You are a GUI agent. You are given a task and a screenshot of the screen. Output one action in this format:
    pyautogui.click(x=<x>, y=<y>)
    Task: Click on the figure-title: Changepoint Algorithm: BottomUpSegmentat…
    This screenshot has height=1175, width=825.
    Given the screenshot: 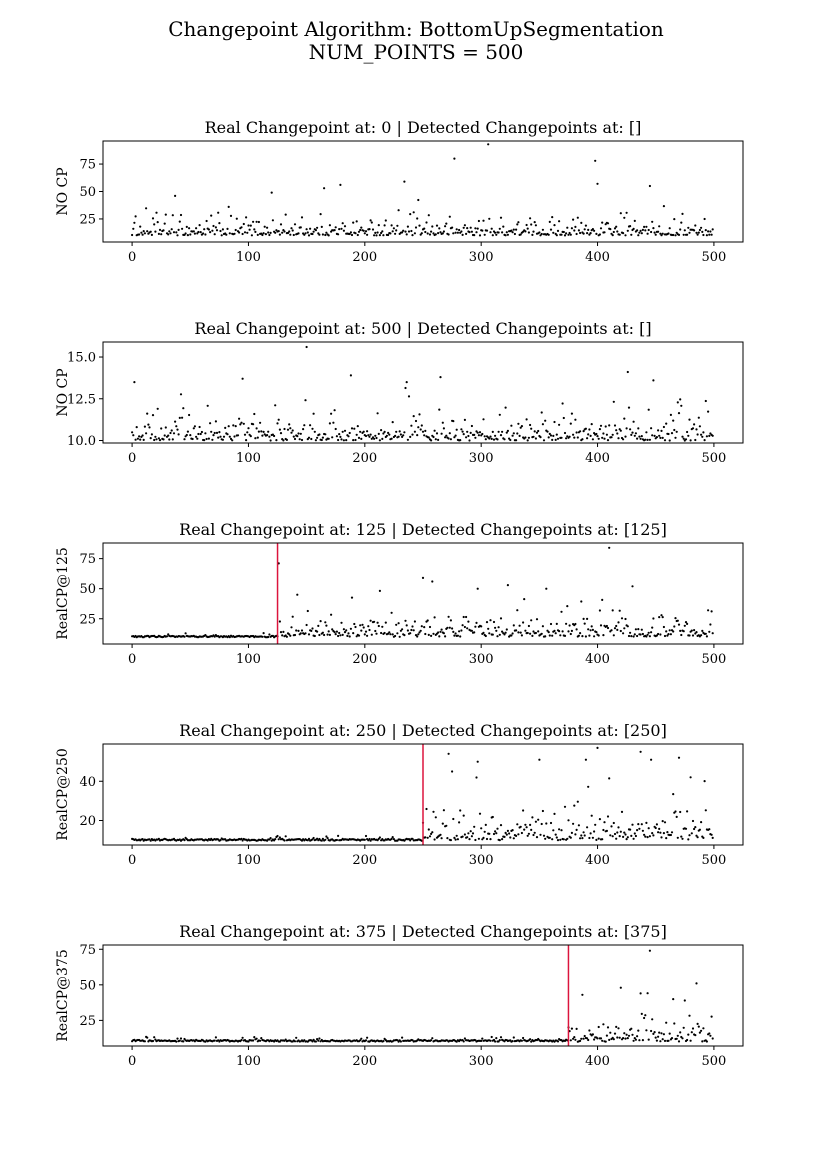 What is the action you would take?
    pyautogui.click(x=412, y=41)
    